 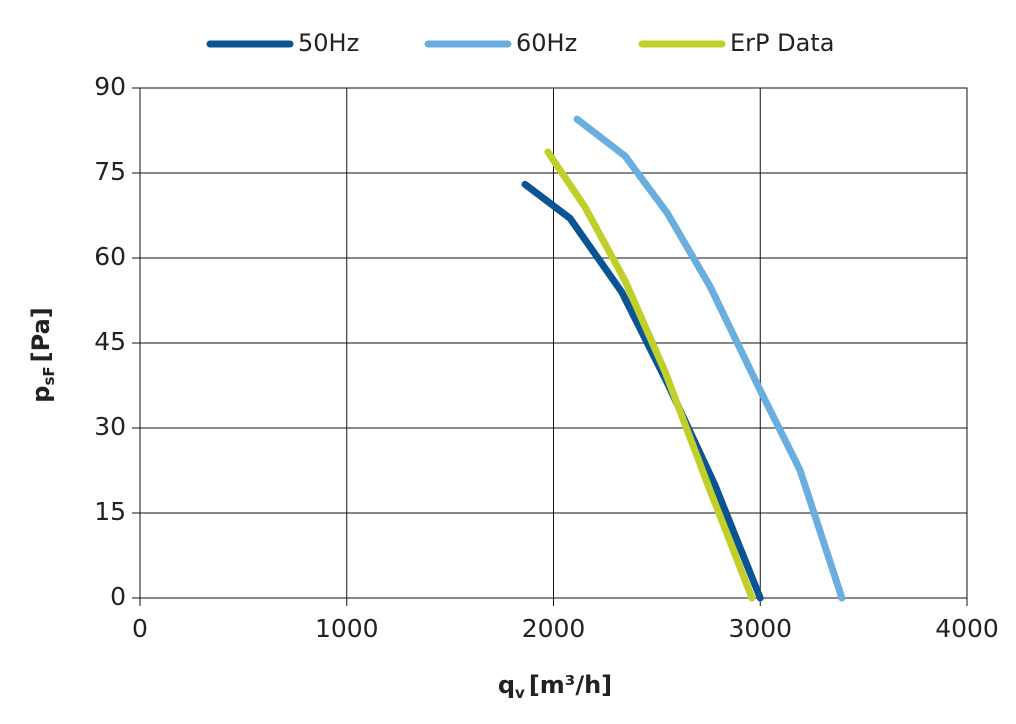 I want to click on x-tick-label: 4000, so click(x=967, y=628).